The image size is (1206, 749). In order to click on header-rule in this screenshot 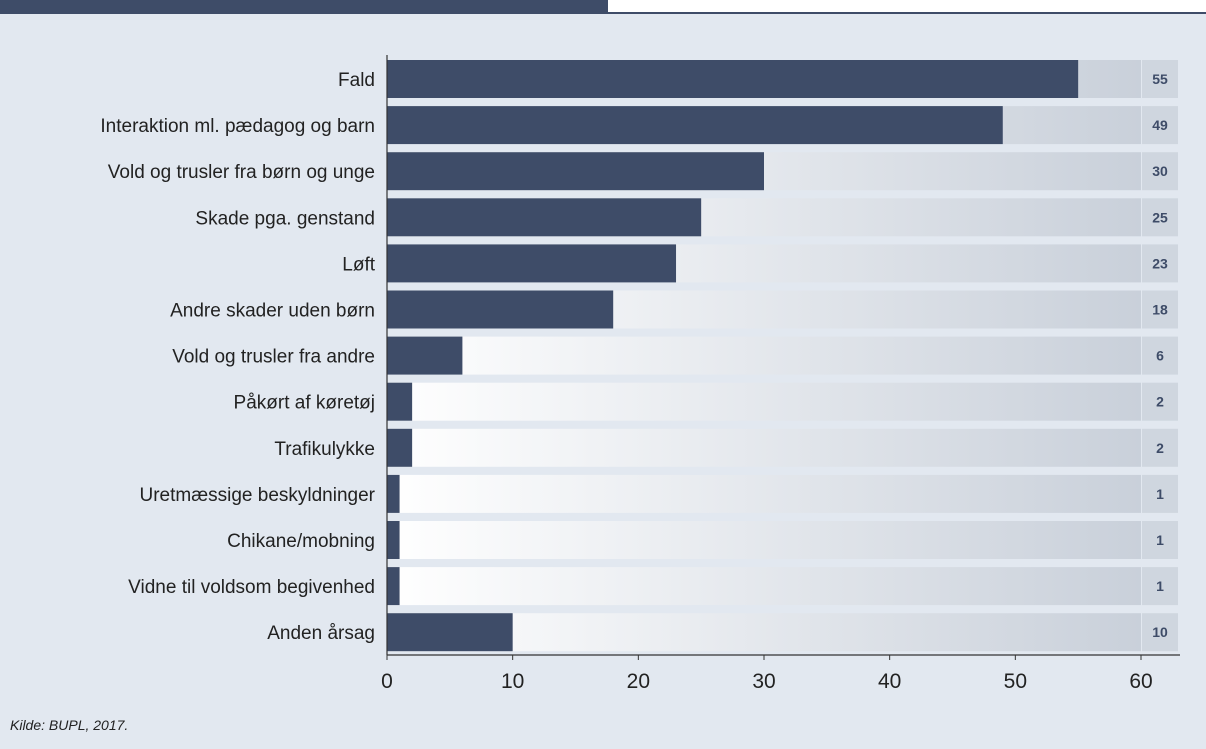, I will do `click(907, 13)`.